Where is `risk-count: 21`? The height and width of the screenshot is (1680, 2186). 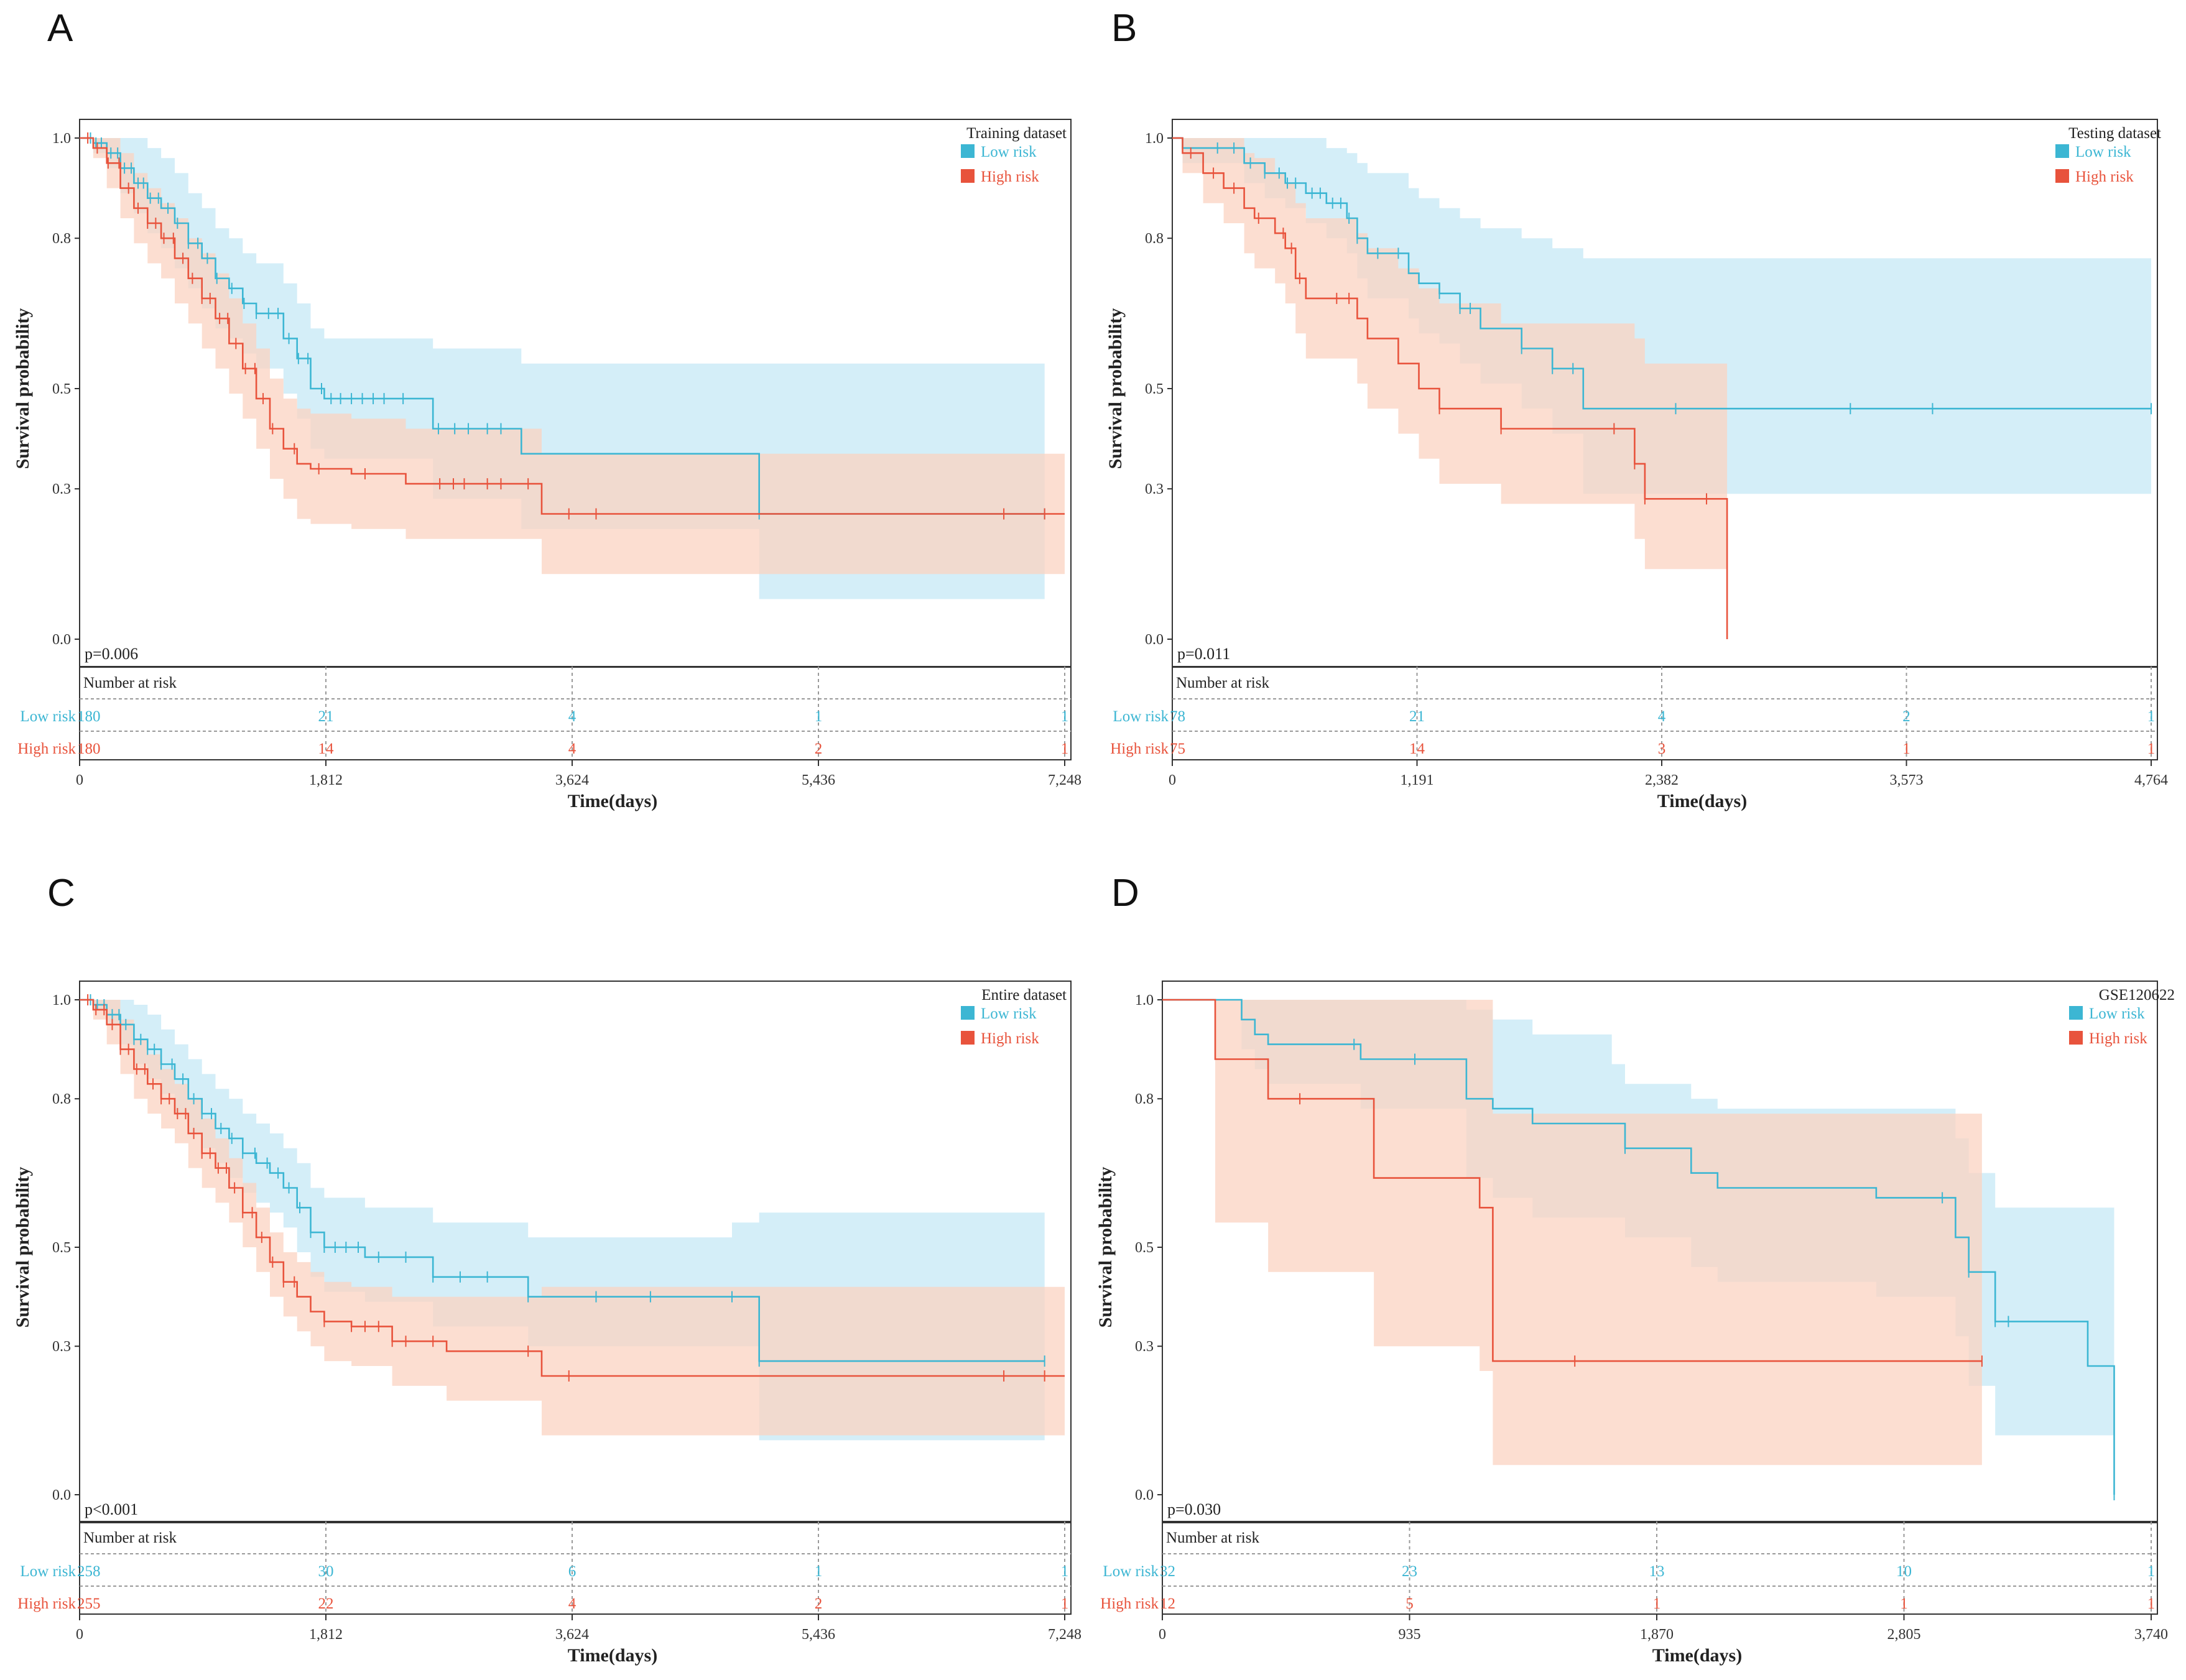 risk-count: 21 is located at coordinates (1417, 716).